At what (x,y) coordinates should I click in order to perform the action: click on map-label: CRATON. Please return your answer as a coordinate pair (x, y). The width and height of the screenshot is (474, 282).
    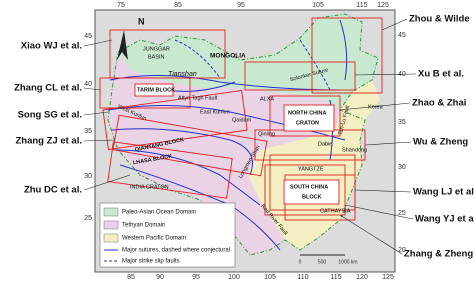
    Looking at the image, I should click on (307, 123).